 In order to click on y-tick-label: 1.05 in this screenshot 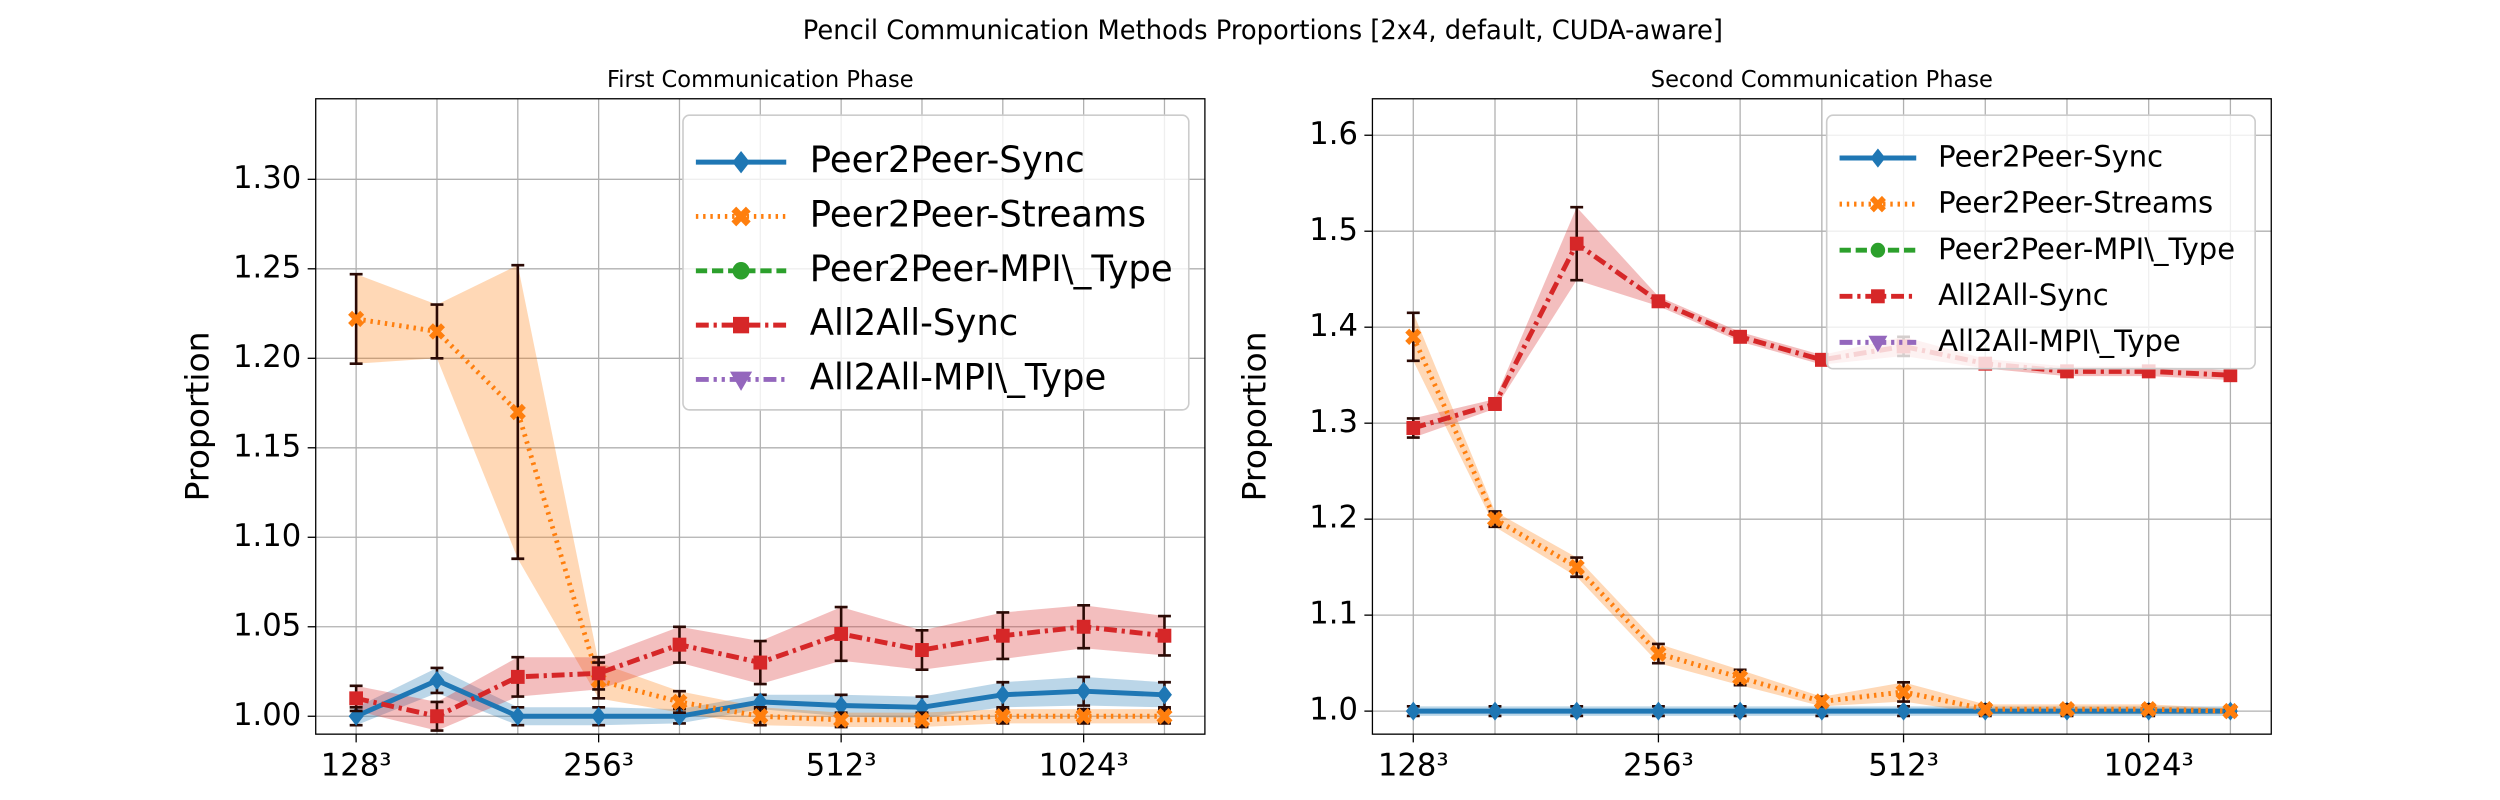, I will do `click(267, 625)`.